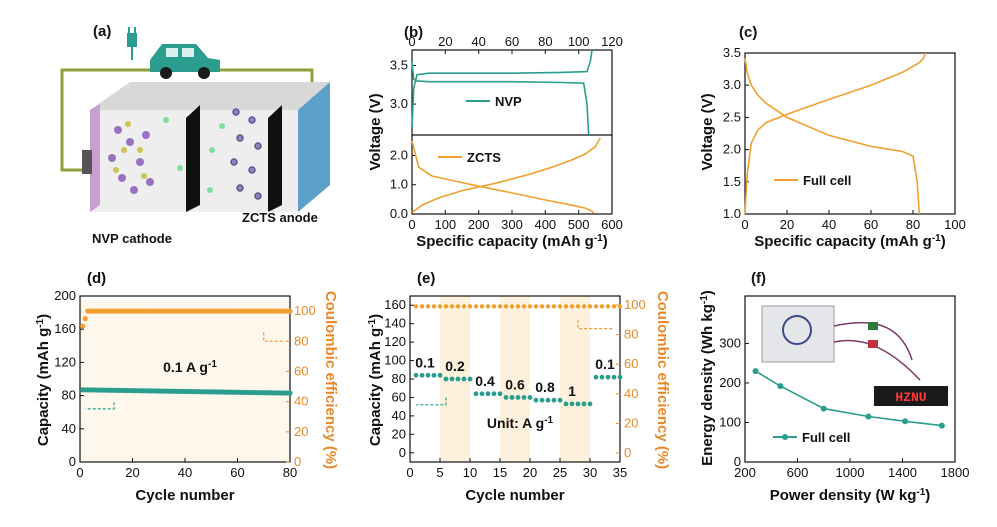 The width and height of the screenshot is (997, 527). What do you see at coordinates (65, 328) in the screenshot?
I see `y-tick-label: 160` at bounding box center [65, 328].